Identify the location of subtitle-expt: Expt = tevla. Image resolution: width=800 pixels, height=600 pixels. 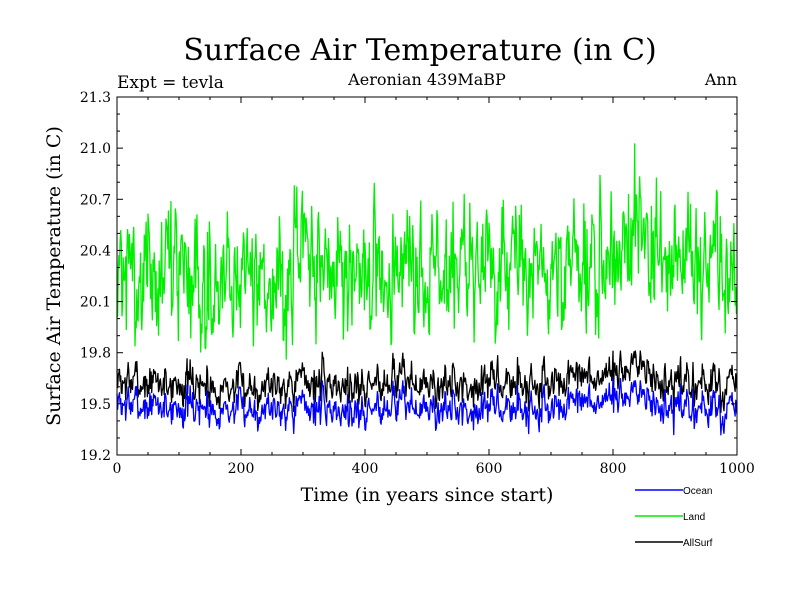
(170, 83).